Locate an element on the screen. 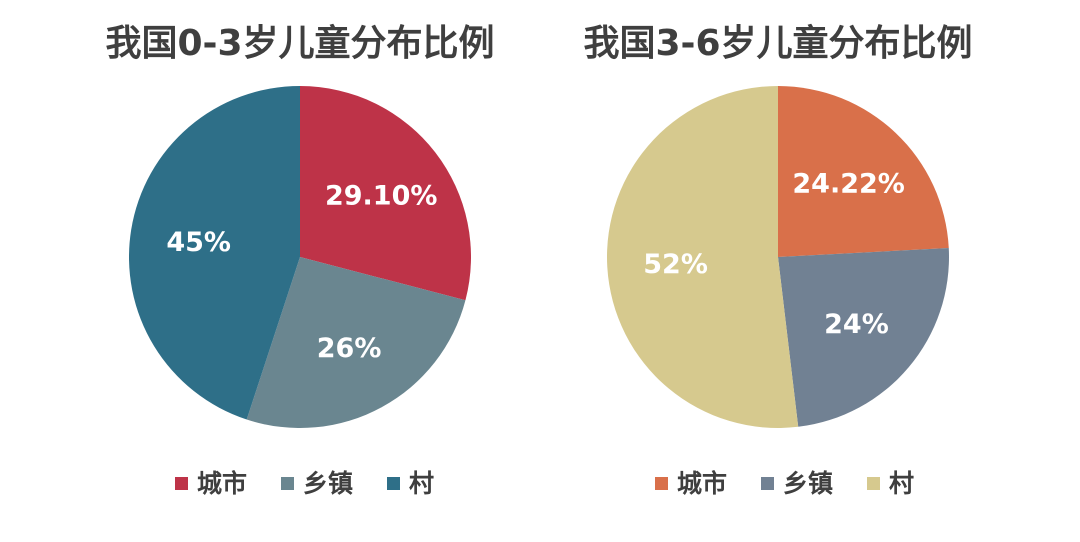 This screenshot has width=1080, height=542. chart-3-6-slice-label-2: 52% is located at coordinates (675, 264).